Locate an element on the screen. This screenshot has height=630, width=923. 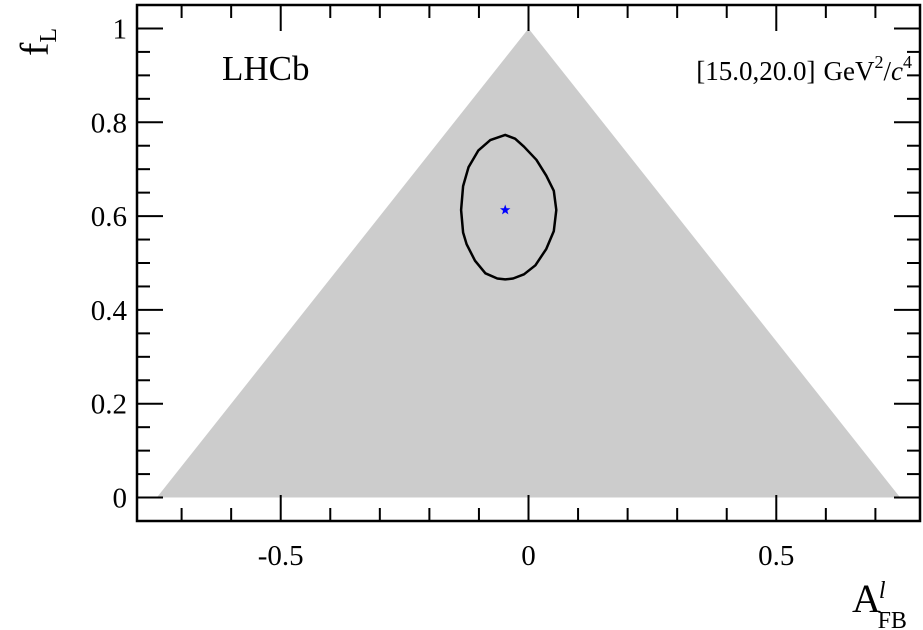
y-tick-label: 1 is located at coordinates (120, 29).